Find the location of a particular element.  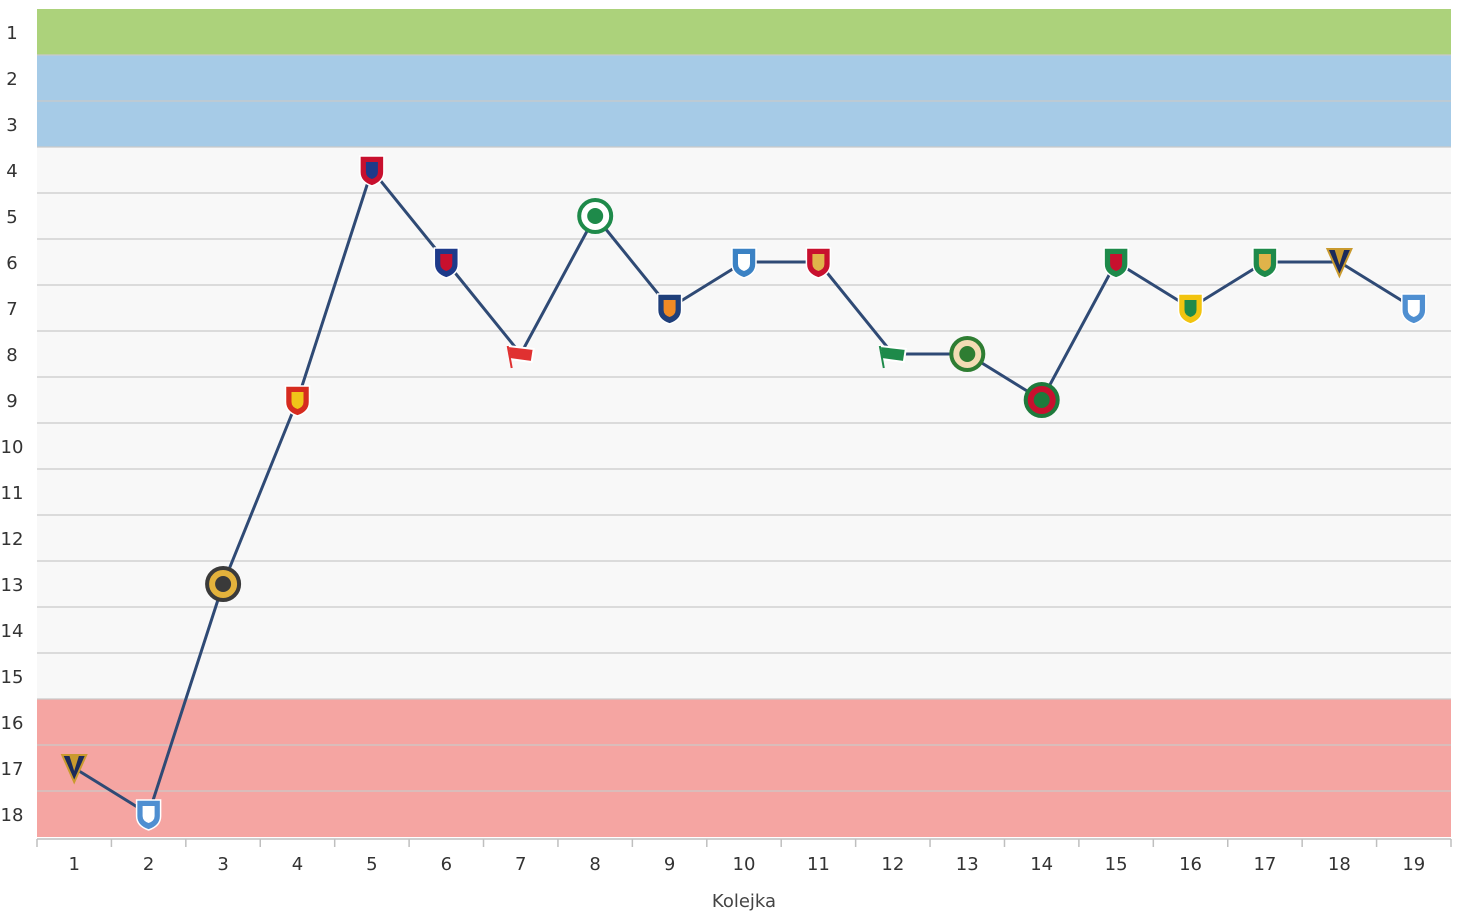

y-tick-label: 7 is located at coordinates (11, 309).